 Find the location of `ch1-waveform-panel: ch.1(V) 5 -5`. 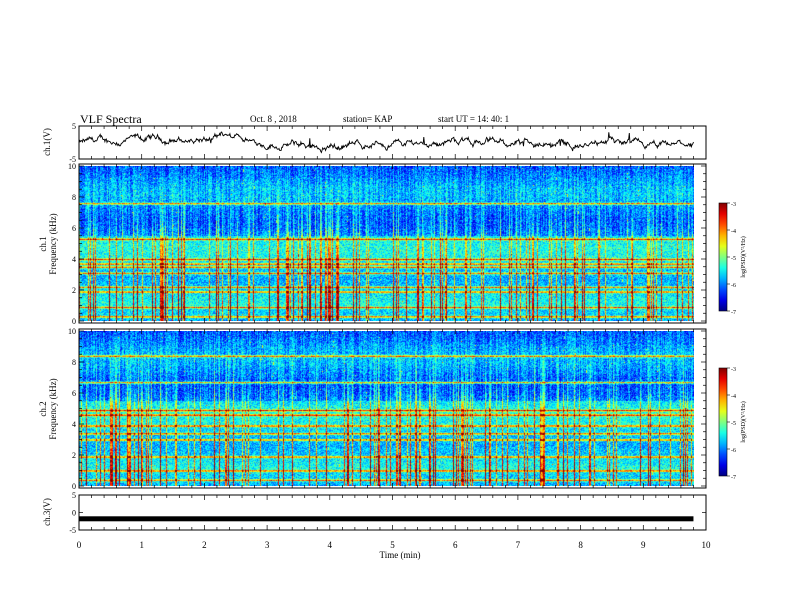

ch1-waveform-panel: ch.1(V) 5 -5 is located at coordinates (374, 143).